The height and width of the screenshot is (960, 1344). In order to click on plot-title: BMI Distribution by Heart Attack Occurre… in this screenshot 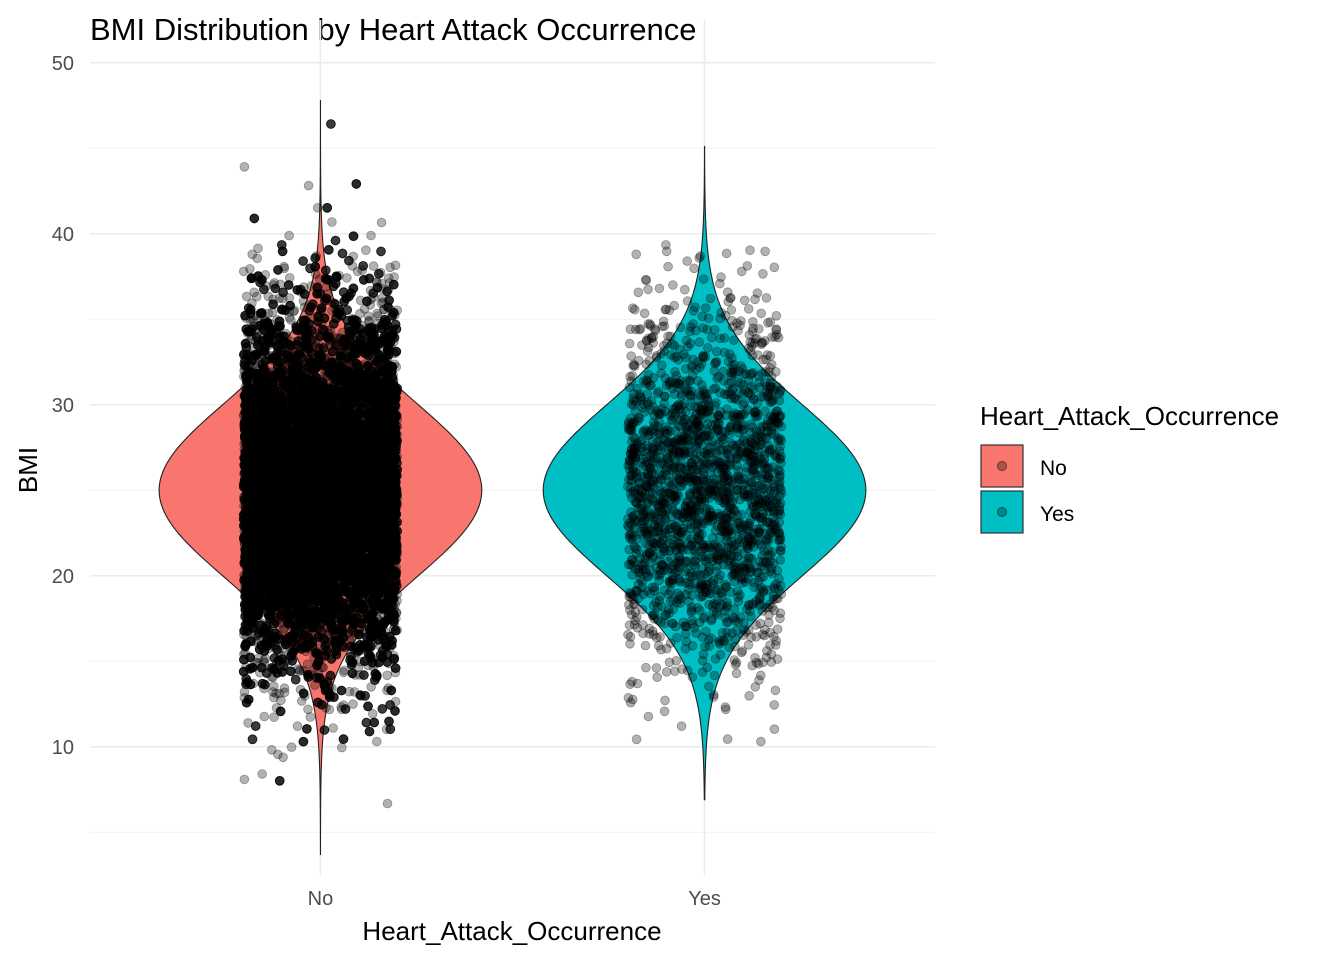, I will do `click(393, 29)`.